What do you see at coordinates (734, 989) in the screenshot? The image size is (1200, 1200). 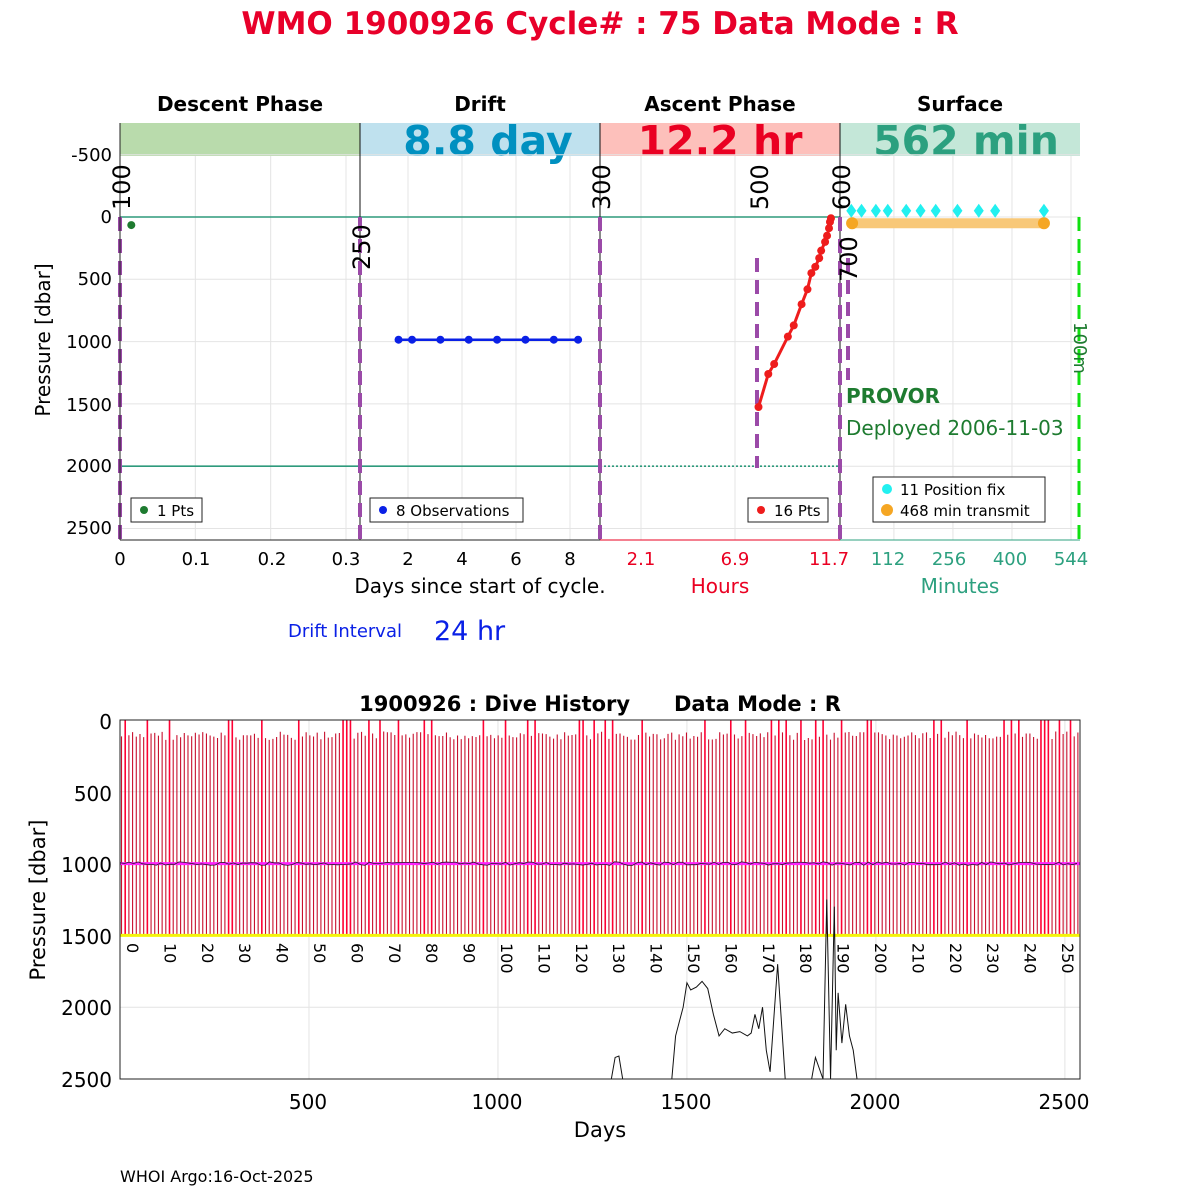 I see `deep-pressure-trace` at bounding box center [734, 989].